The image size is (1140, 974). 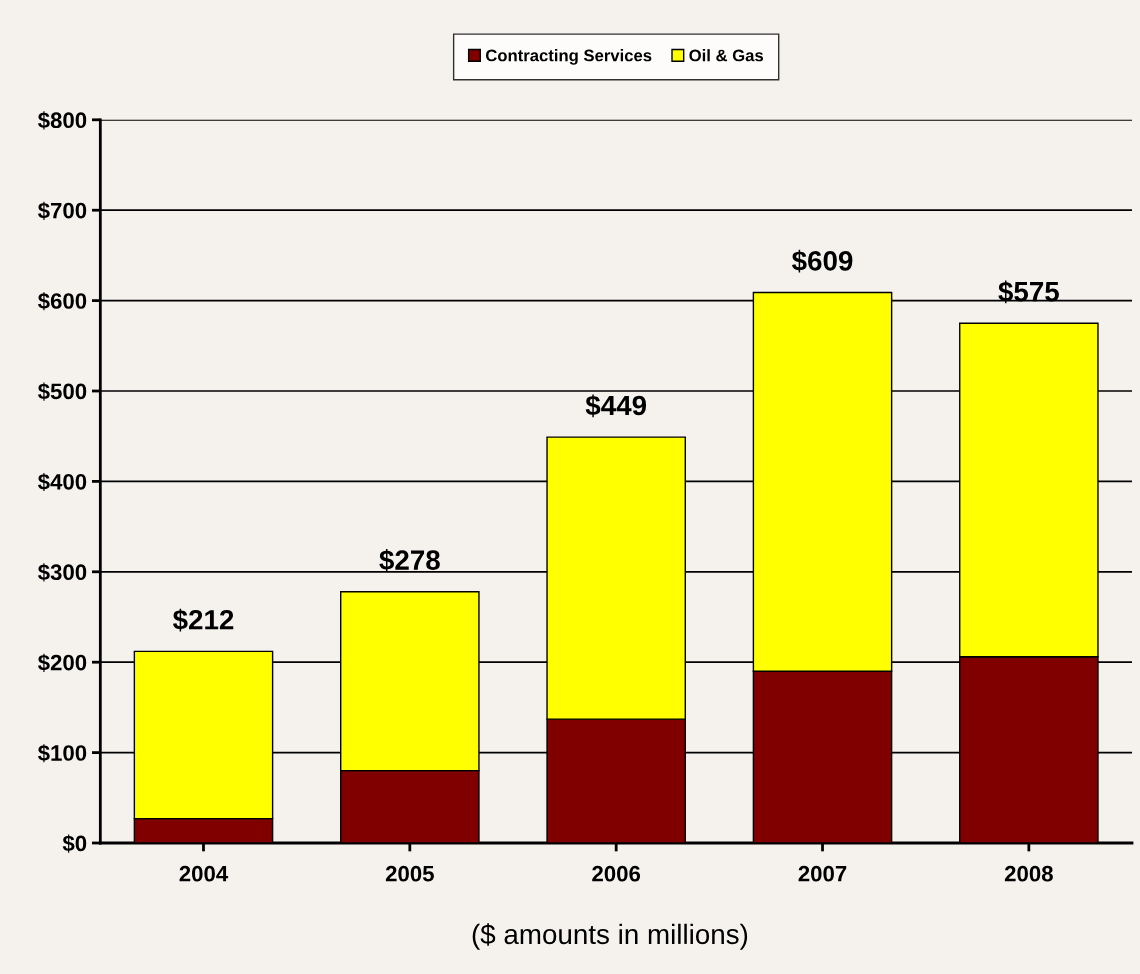 What do you see at coordinates (822, 873) in the screenshot?
I see `x-tick-label: 2007` at bounding box center [822, 873].